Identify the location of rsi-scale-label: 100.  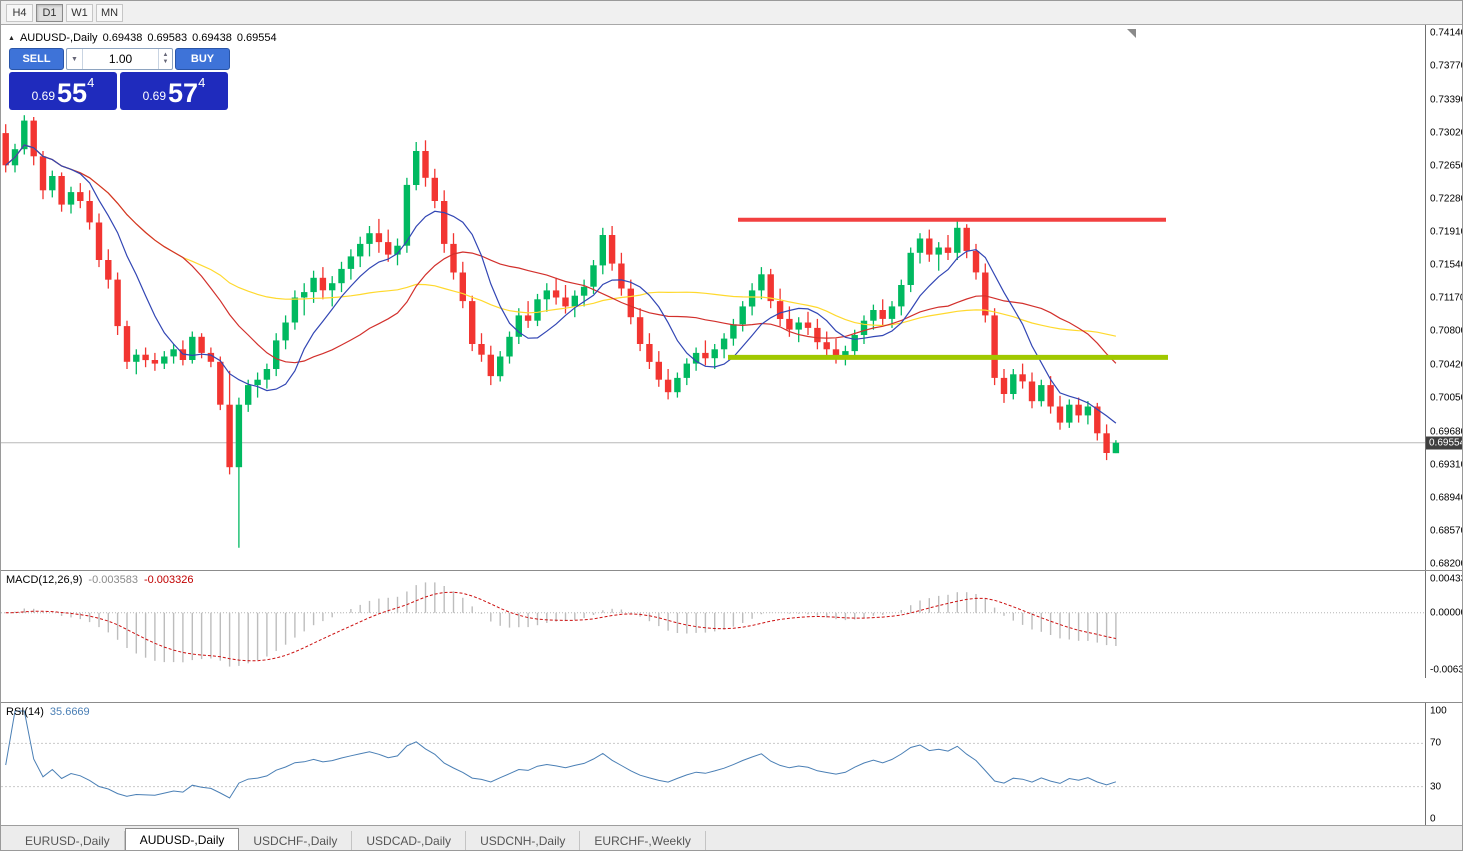
(1438, 711).